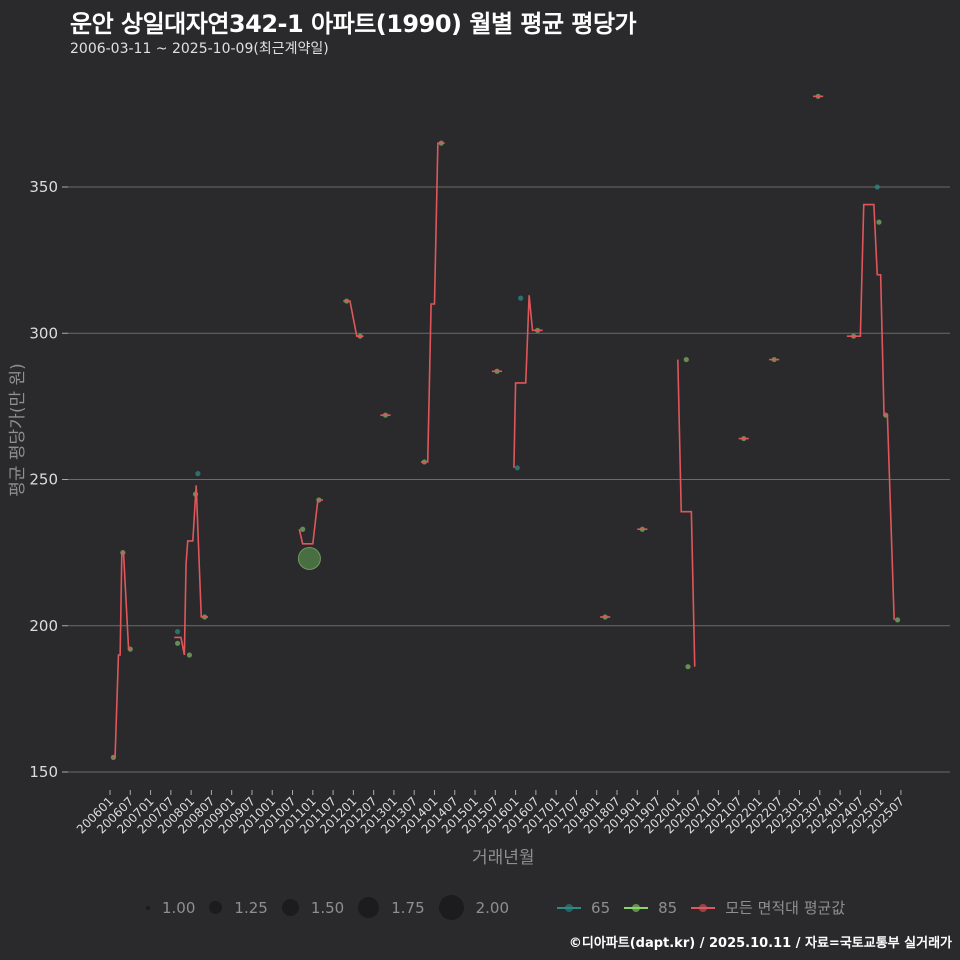  I want to click on x-axis-label: 거래년월, so click(503, 858).